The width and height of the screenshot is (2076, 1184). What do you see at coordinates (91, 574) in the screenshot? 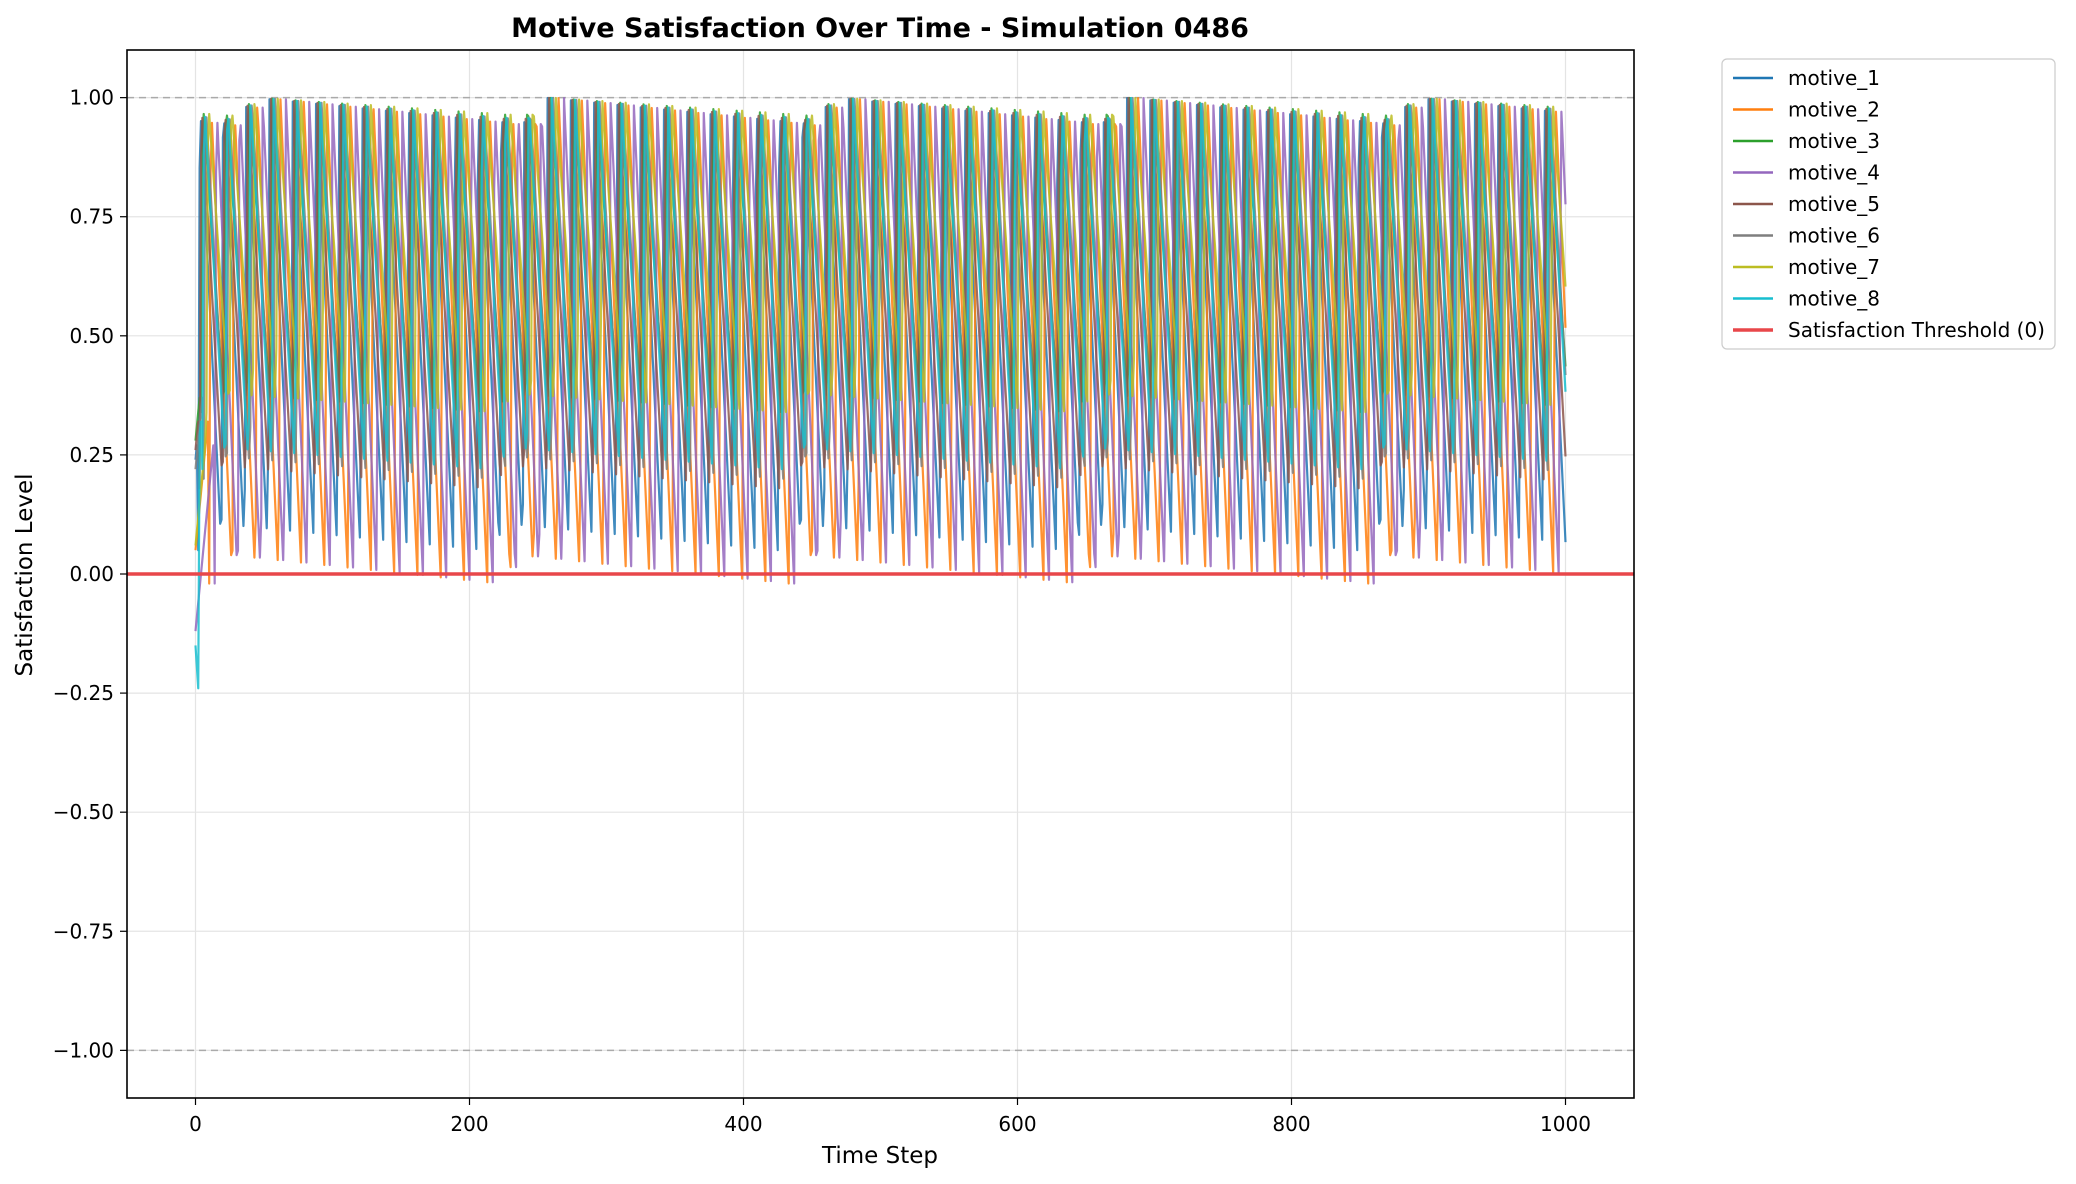
I see `y-tick-label: 0.00` at bounding box center [91, 574].